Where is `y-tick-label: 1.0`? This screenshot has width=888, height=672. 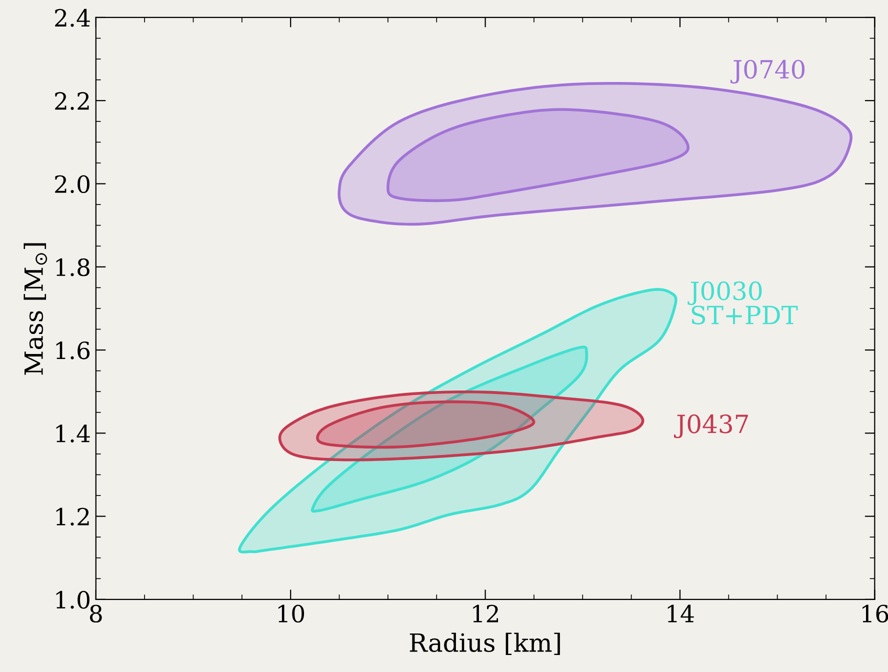 y-tick-label: 1.0 is located at coordinates (73, 599).